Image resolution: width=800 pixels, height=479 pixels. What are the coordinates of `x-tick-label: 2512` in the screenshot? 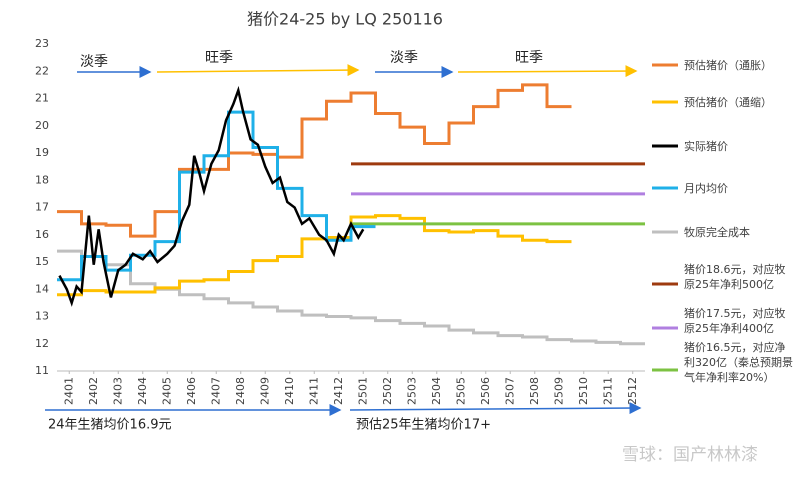 It's located at (632, 391).